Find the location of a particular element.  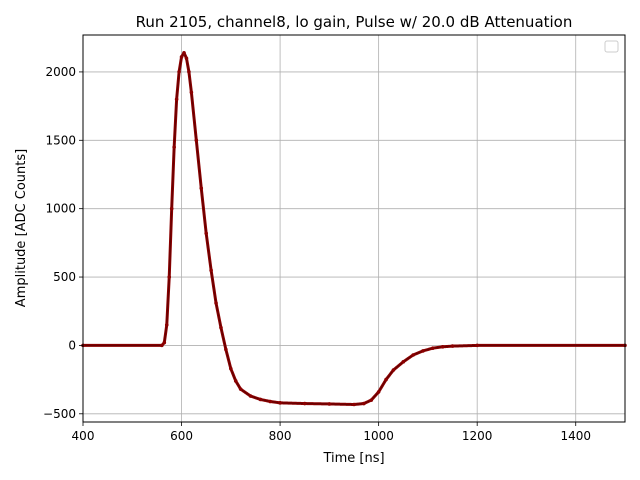

x-tick-label: 600 is located at coordinates (181, 436).